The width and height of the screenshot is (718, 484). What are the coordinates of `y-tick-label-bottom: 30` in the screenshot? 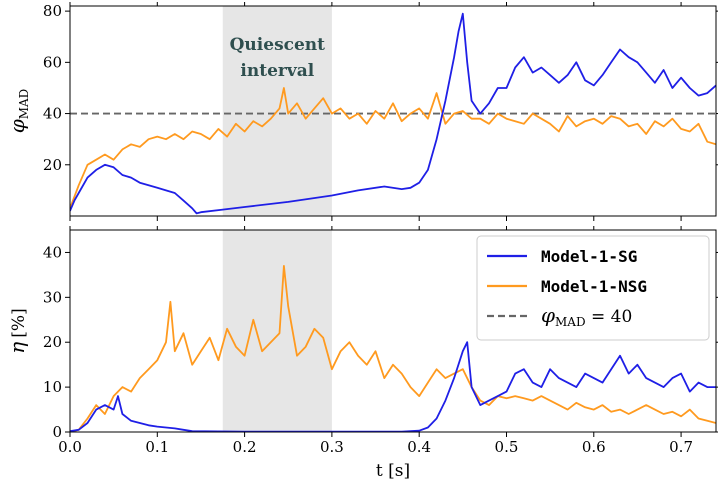 It's located at (52, 297).